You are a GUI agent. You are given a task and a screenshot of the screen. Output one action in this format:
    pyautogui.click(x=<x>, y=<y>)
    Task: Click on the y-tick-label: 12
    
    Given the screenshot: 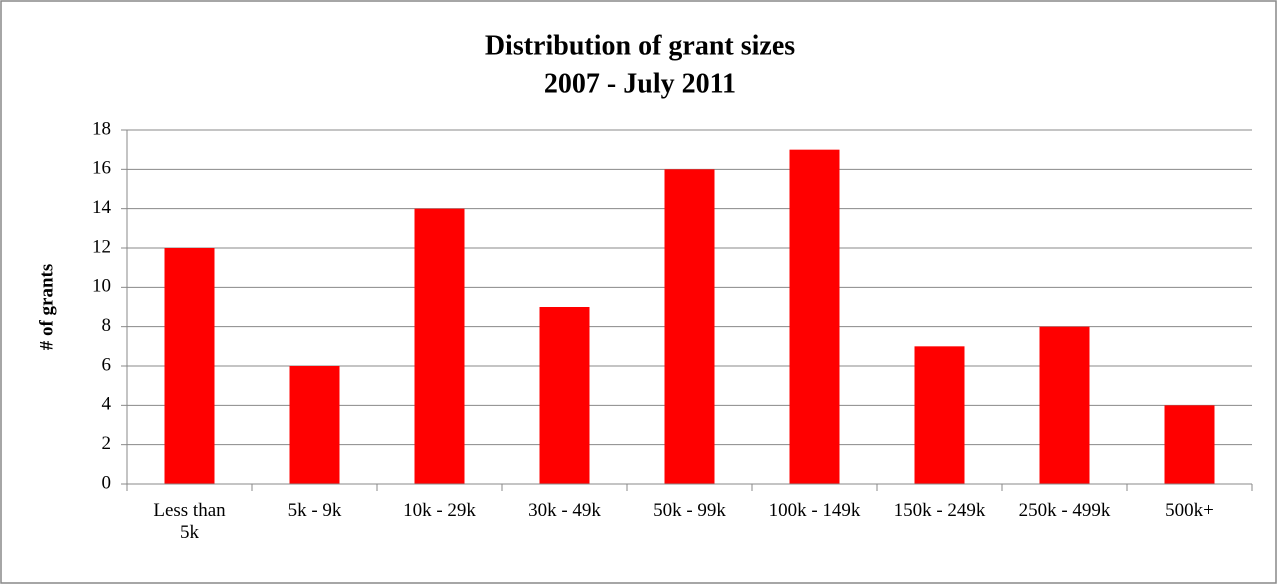 What is the action you would take?
    pyautogui.click(x=101, y=246)
    